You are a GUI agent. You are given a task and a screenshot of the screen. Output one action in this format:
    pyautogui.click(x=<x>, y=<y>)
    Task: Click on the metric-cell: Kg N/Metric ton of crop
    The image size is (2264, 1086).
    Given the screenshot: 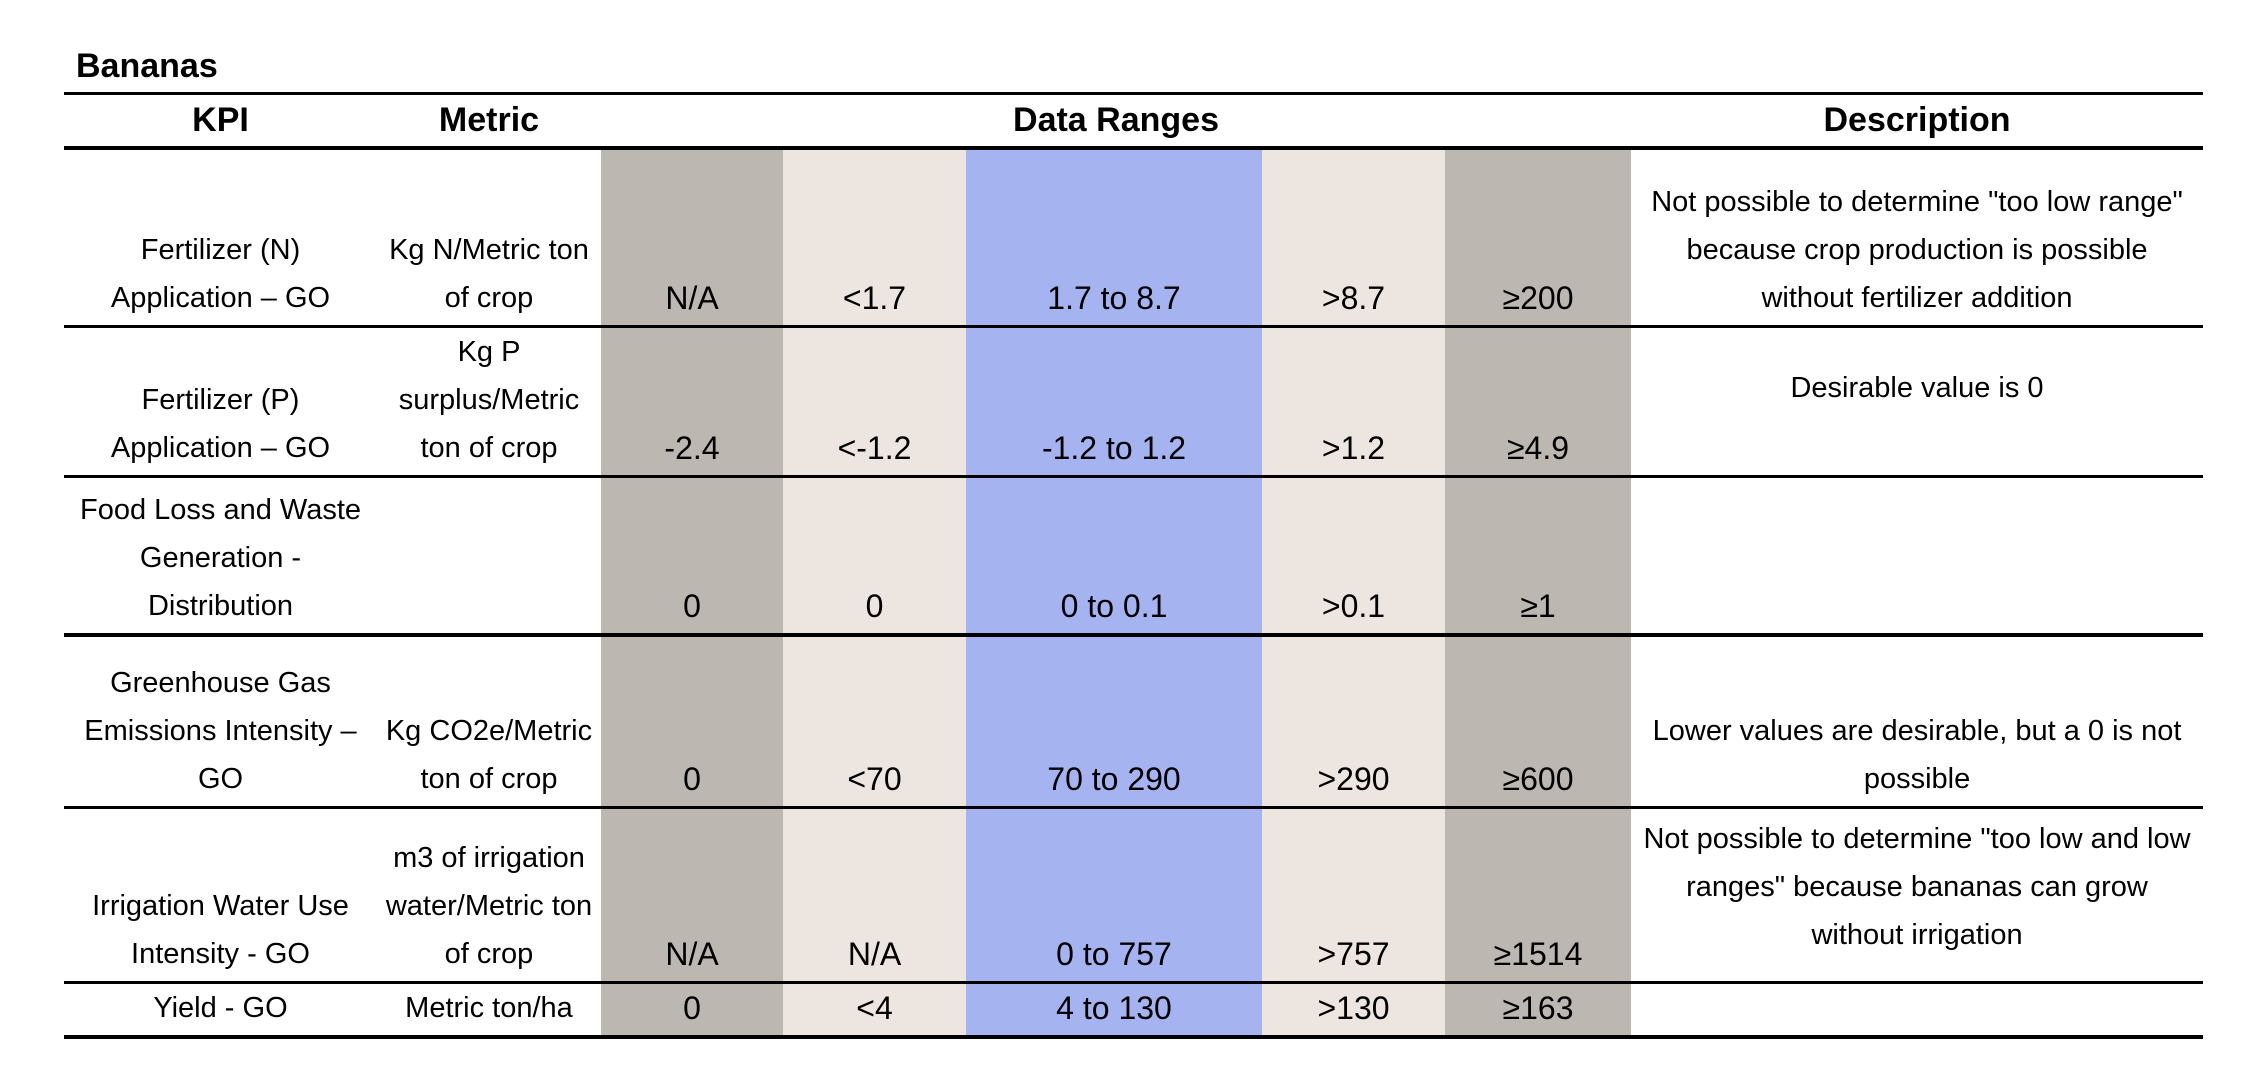 What is the action you would take?
    pyautogui.click(x=489, y=274)
    